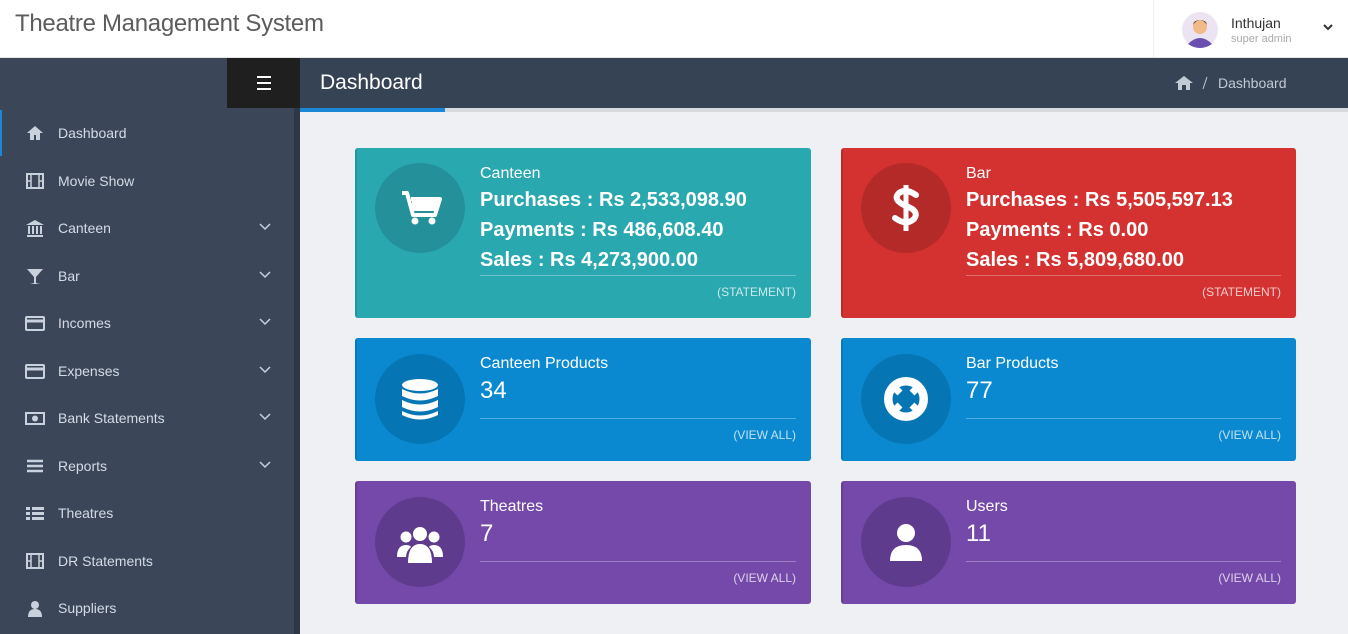 The width and height of the screenshot is (1348, 634). I want to click on menu-label: Bar, so click(69, 275).